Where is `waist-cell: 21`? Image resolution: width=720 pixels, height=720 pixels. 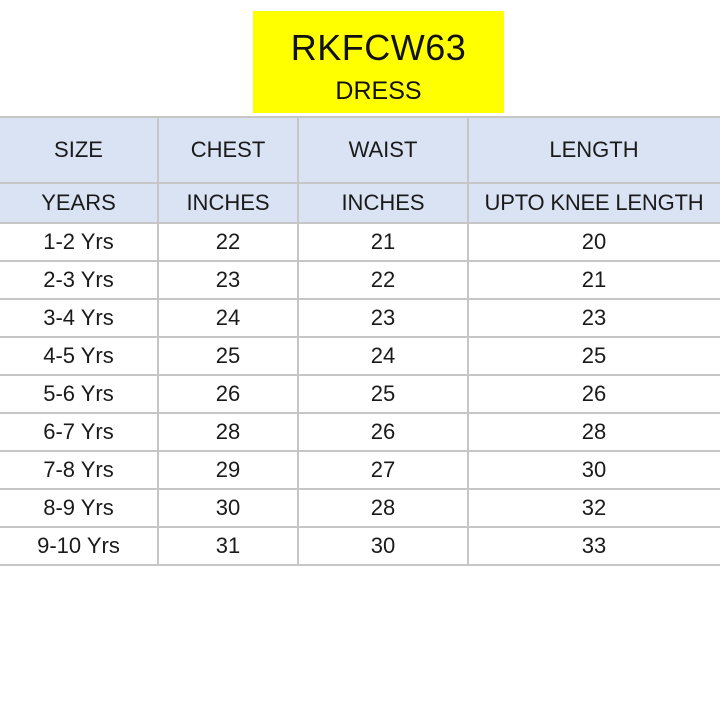 waist-cell: 21 is located at coordinates (383, 242).